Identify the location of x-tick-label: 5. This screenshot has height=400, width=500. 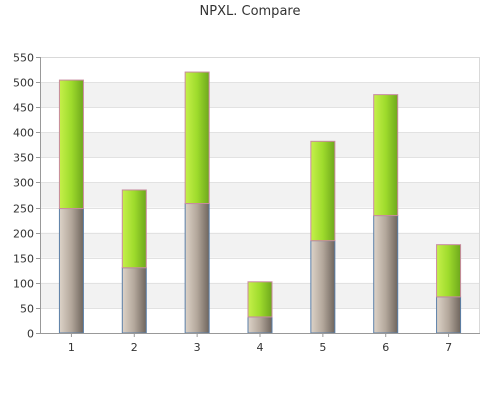
(322, 347).